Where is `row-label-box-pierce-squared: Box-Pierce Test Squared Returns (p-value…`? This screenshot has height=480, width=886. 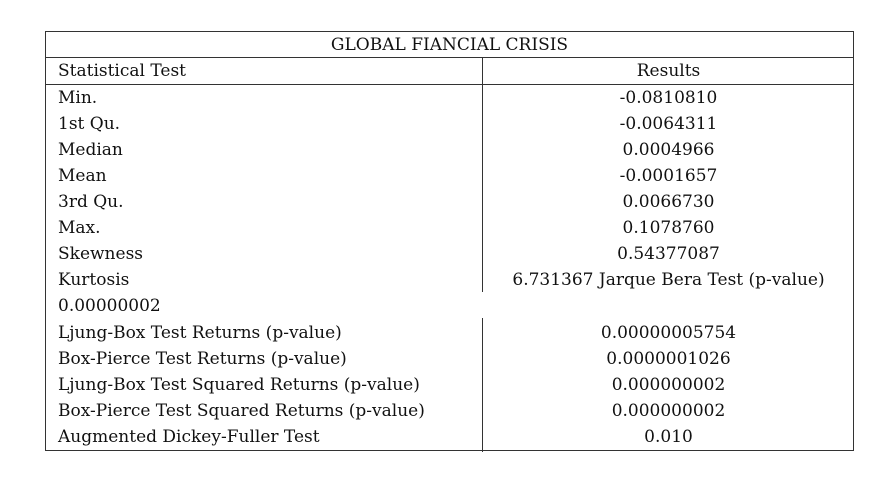
row-label-box-pierce-squared: Box-Pierce Test Squared Returns (p-value… is located at coordinates (241, 411).